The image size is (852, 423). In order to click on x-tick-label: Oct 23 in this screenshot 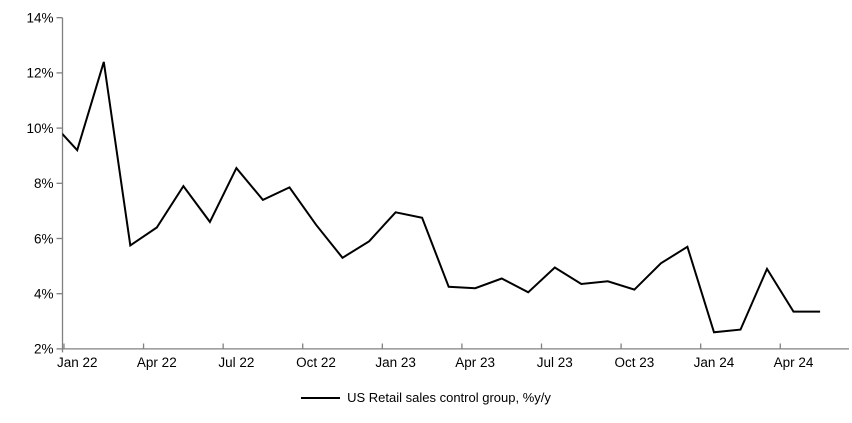, I will do `click(634, 362)`.